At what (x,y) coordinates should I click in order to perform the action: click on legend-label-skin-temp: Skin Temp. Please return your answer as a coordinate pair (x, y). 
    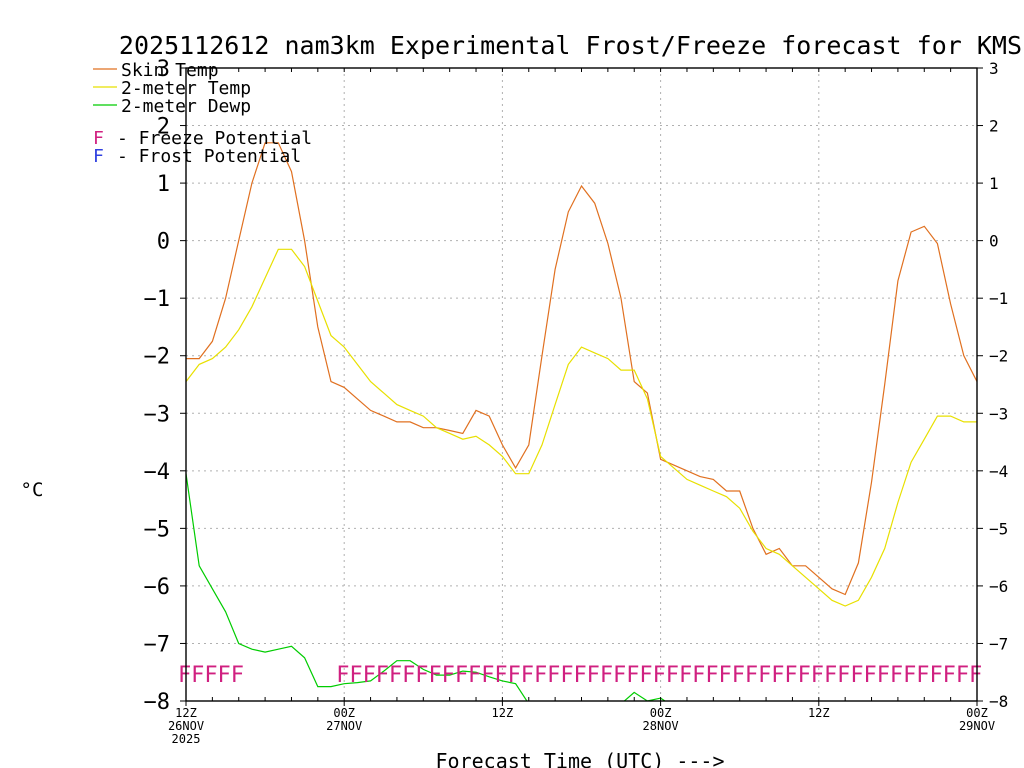
    Looking at the image, I should click on (170, 70).